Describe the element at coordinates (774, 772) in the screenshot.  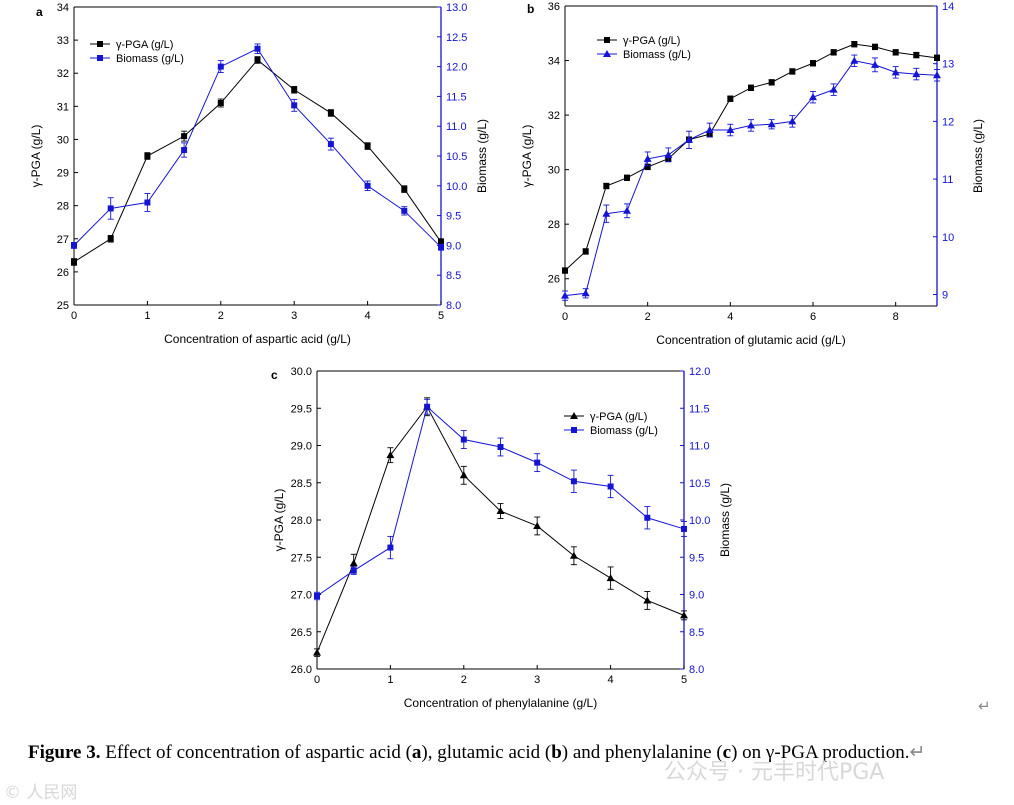
I see `watermark-right: 公众号 · 元丰时代PGA` at that location.